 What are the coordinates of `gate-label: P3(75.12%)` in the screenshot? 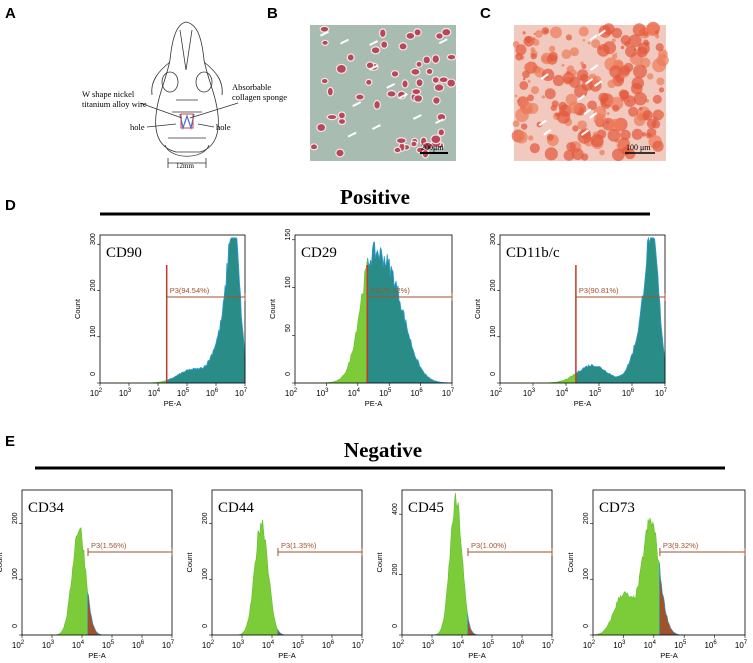 It's located at (390, 290).